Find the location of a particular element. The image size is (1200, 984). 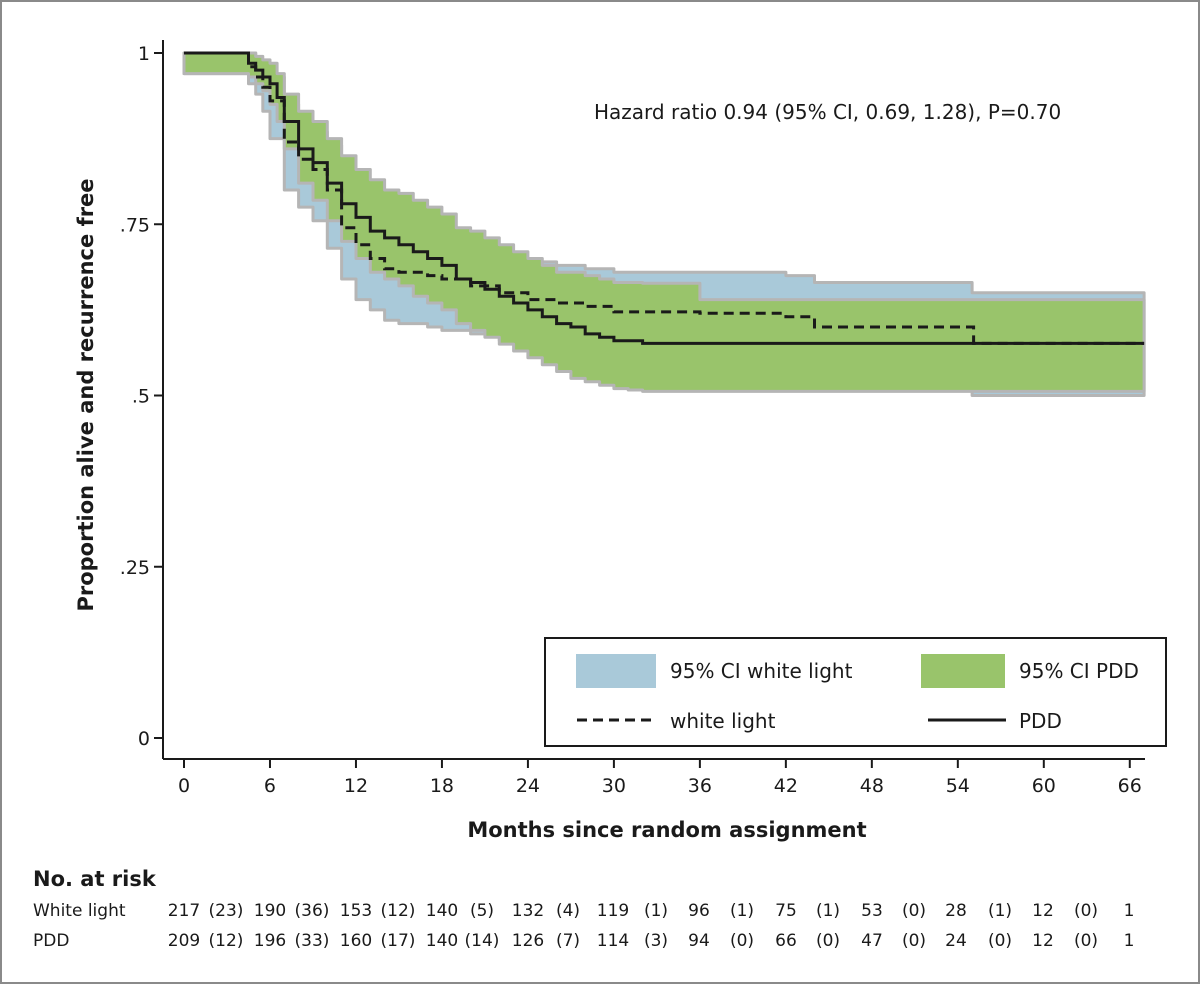

risk-cell-white-light: 140 is located at coordinates (442, 911).